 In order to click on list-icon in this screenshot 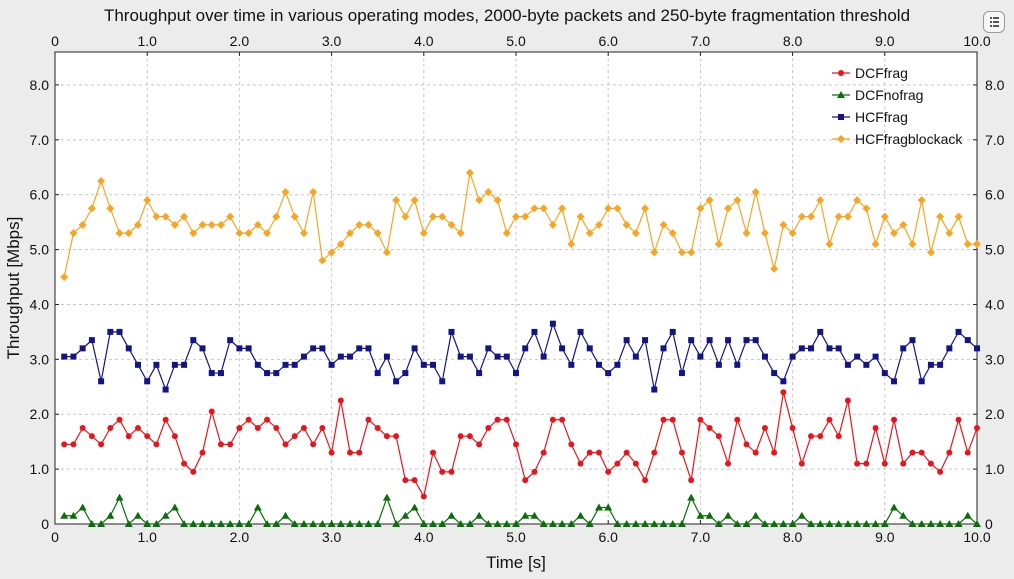, I will do `click(994, 22)`.